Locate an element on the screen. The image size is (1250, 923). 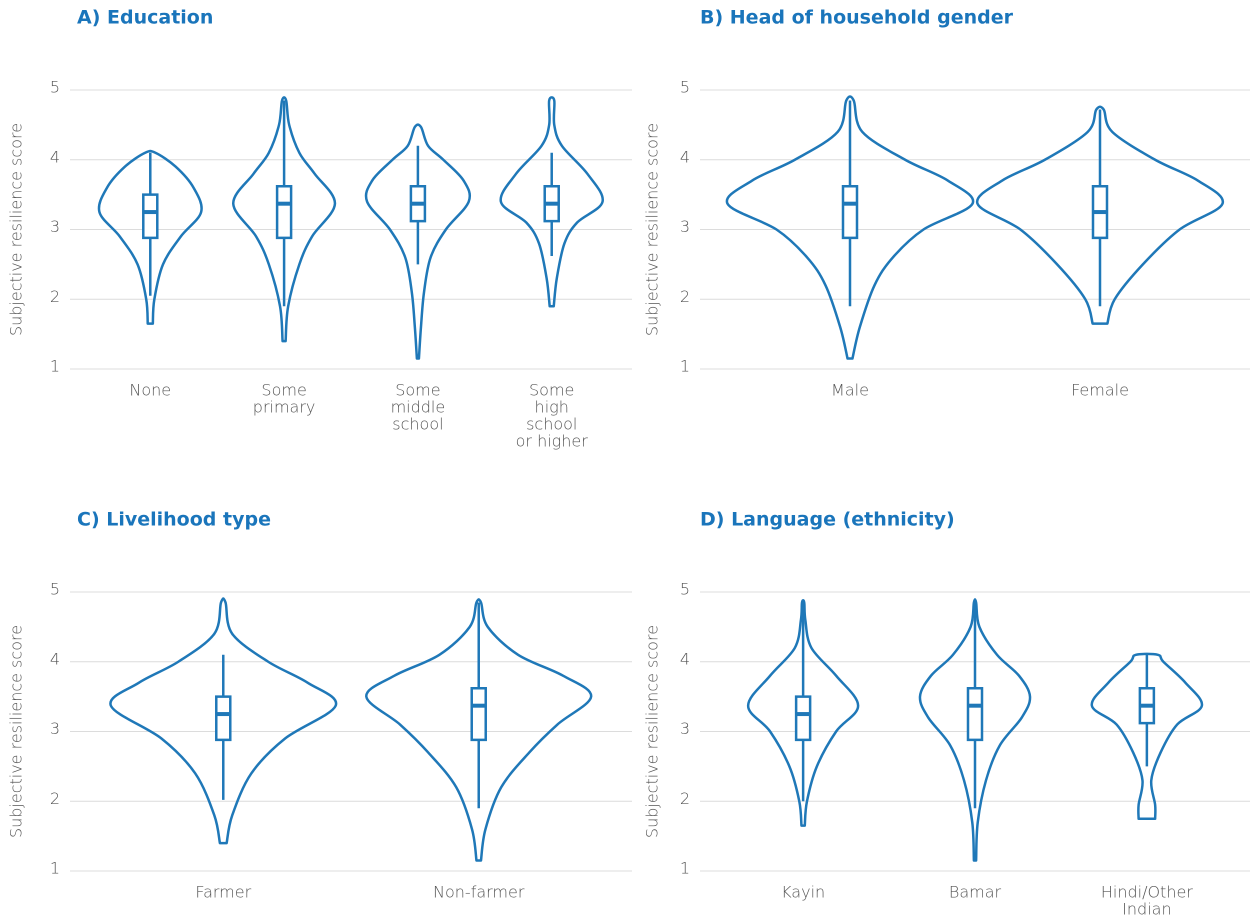
x-tick-label: Hindi/Other is located at coordinates (1147, 892).